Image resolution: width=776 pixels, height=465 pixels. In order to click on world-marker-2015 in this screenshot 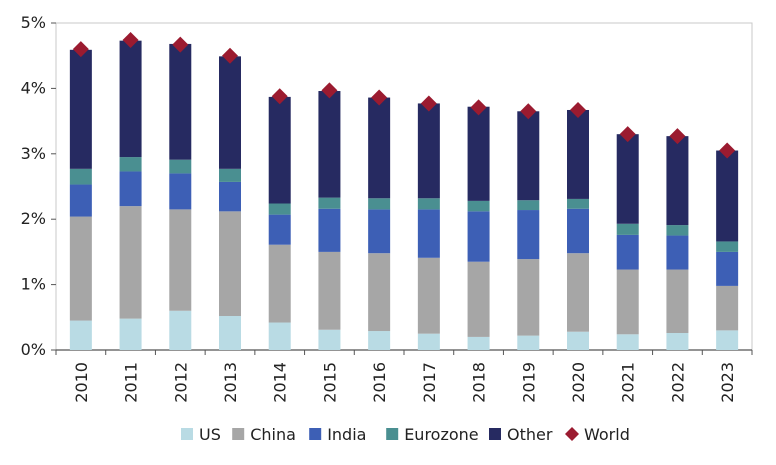, I will do `click(329, 90)`.